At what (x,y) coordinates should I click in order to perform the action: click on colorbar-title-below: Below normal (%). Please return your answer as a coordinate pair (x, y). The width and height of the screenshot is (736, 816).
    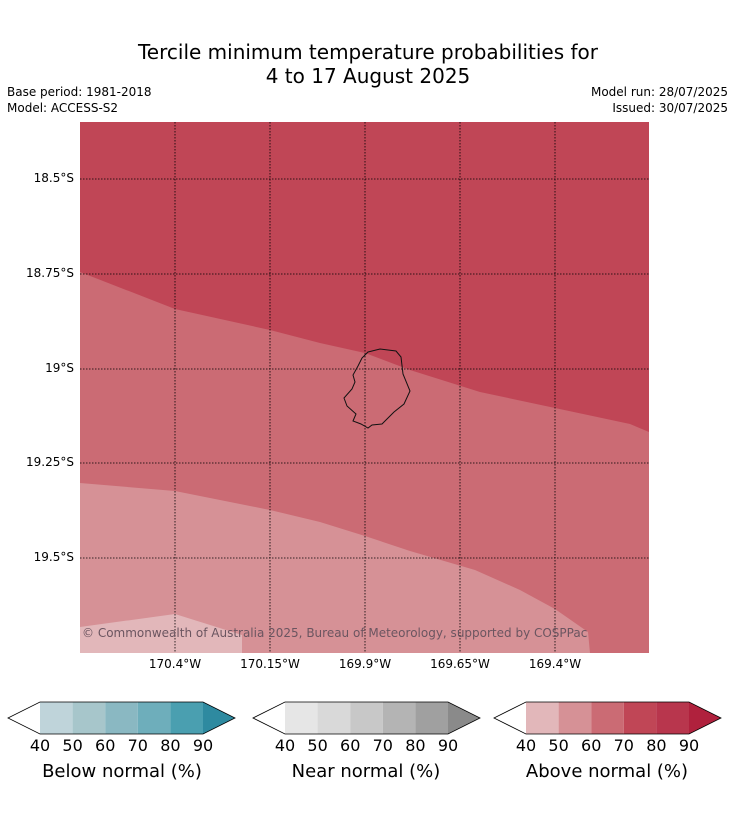
    Looking at the image, I should click on (122, 771).